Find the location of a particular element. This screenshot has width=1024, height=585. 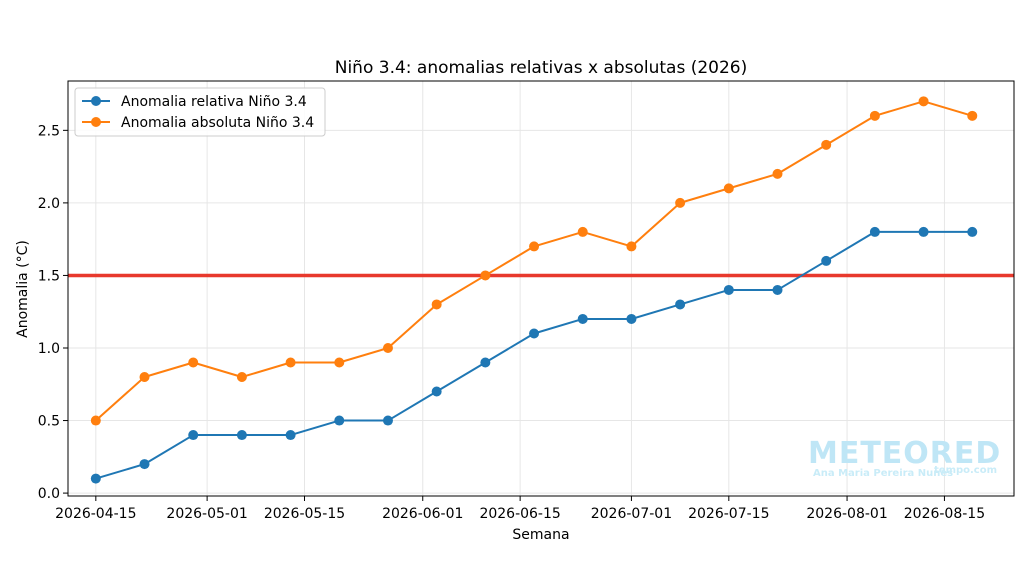

legend-box is located at coordinates (200, 112).